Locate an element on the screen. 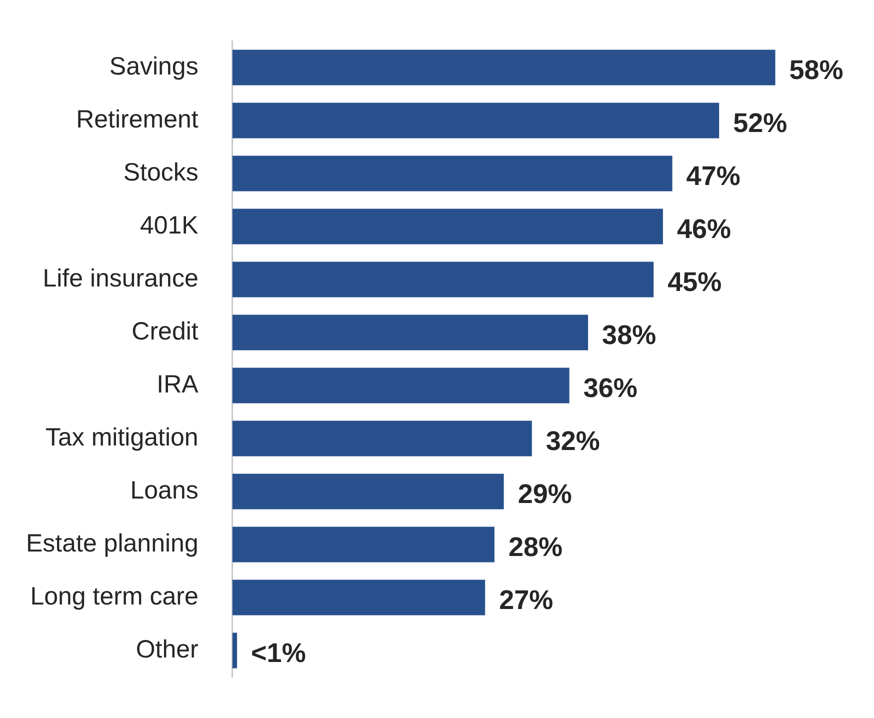  y-tick-label: 401K is located at coordinates (169, 225).